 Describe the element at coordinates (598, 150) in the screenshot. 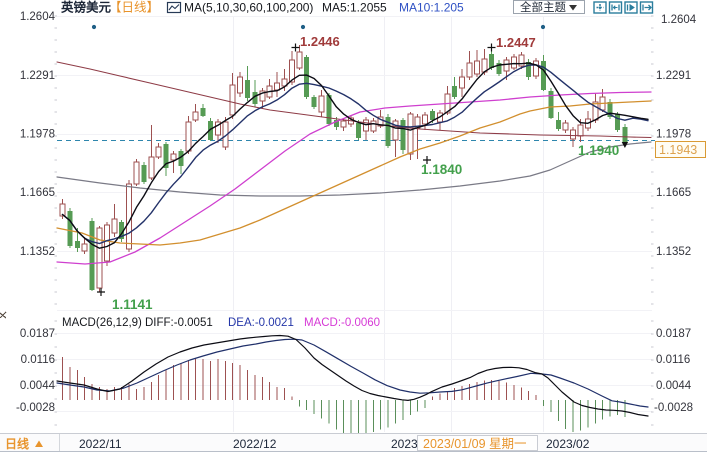

I see `svg-text: 1.1940` at that location.